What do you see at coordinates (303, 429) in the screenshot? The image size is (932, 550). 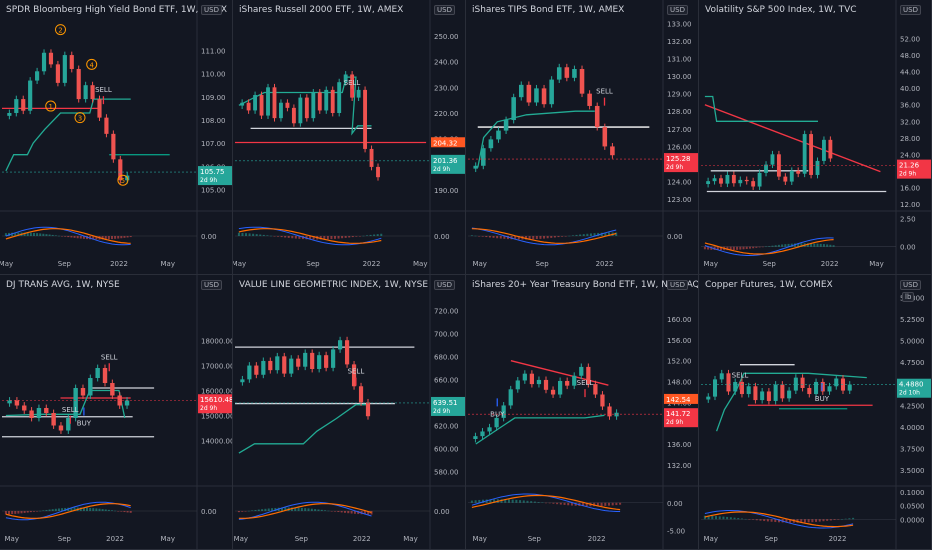 I see `trailing-stop-line` at bounding box center [303, 429].